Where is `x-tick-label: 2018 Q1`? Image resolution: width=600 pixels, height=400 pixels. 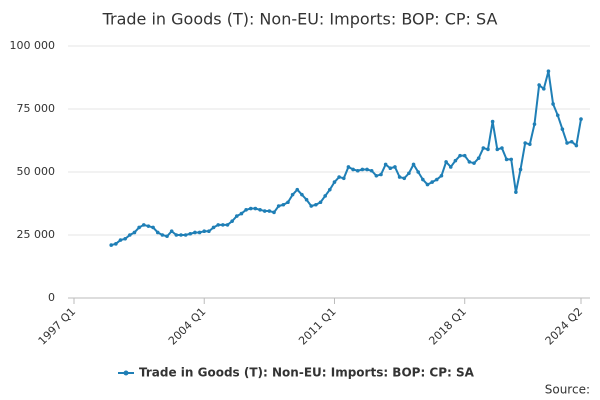
x-tick-label: 2018 Q1 is located at coordinates (447, 326).